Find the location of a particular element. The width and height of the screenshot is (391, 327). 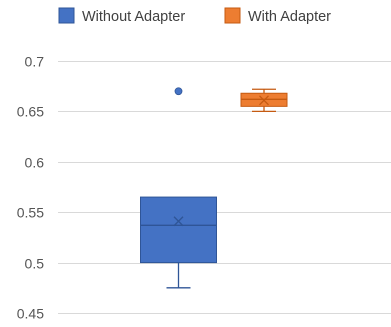

y-tick-label: 0.45 is located at coordinates (30, 314).